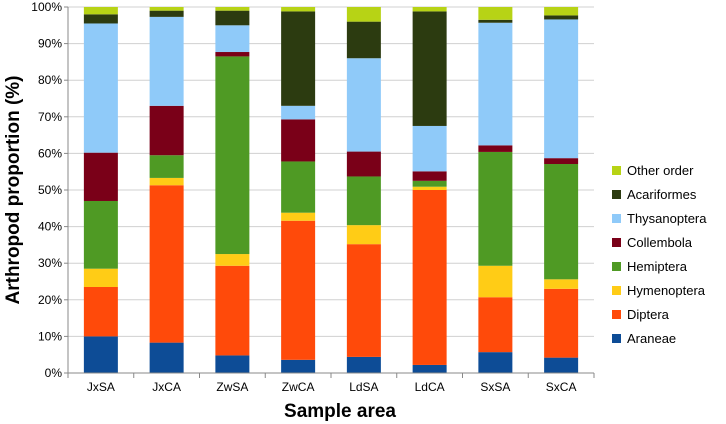 The image size is (726, 424). What do you see at coordinates (100, 19) in the screenshot?
I see `bar-segment-acariformes-jxsa` at bounding box center [100, 19].